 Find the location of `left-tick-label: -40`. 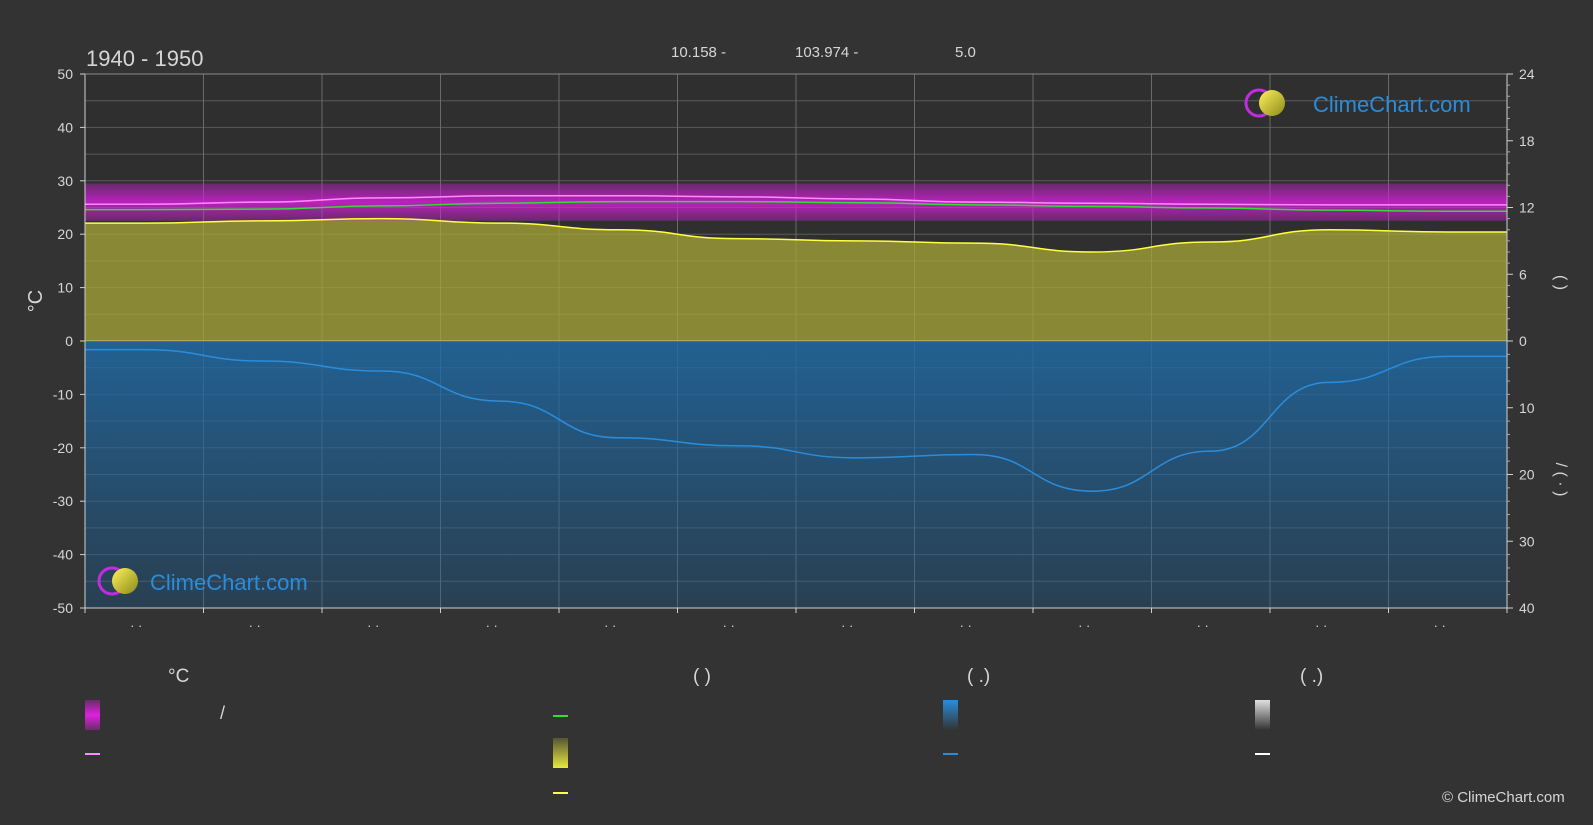

left-tick-label: -40 is located at coordinates (63, 555).